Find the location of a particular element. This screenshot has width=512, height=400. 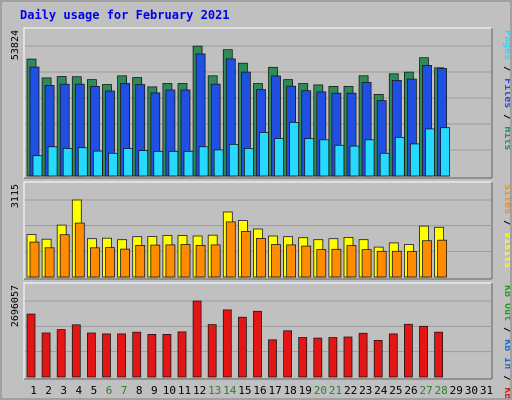

legend: KB Out / KB In / KB F is located at coordinates (506, 341).